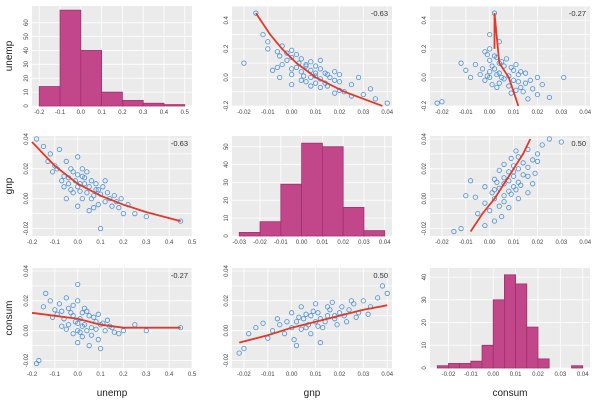 Image resolution: width=600 pixels, height=400 pixels. I want to click on y-tick-label: 20, so click(425, 322).